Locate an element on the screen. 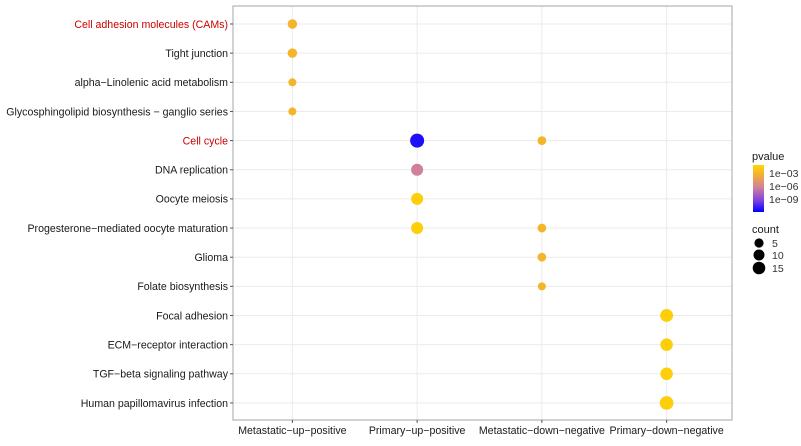 The width and height of the screenshot is (801, 446). pvalue-tick-2: 1e−06 is located at coordinates (784, 187).